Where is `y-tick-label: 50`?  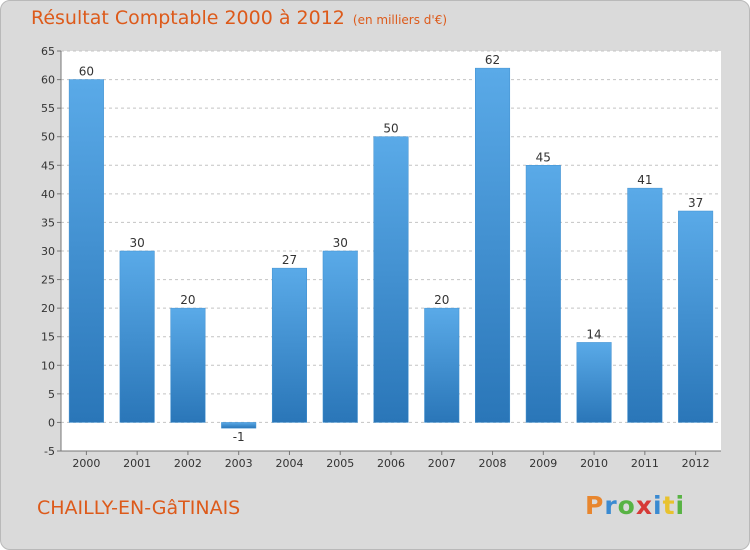
y-tick-label: 50 is located at coordinates (48, 137).